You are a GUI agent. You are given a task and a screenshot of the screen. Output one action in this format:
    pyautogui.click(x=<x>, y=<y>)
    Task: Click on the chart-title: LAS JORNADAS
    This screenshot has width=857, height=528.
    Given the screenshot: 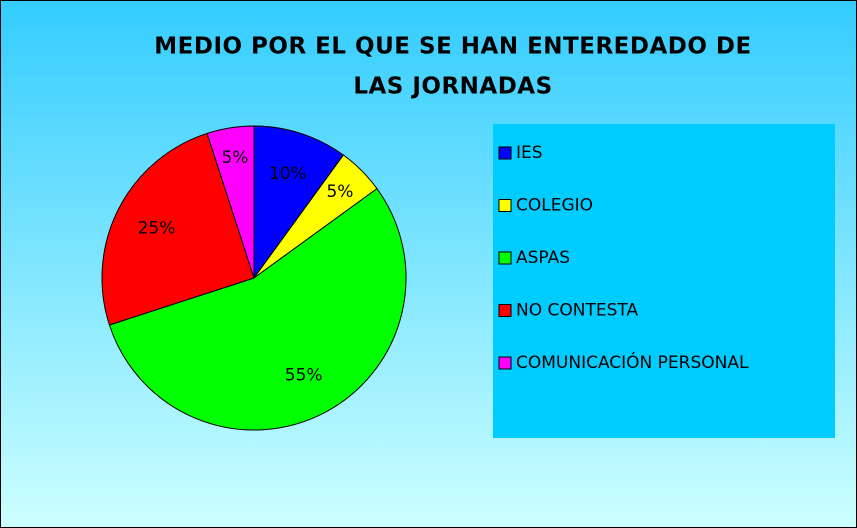 What is the action you would take?
    pyautogui.click(x=452, y=87)
    